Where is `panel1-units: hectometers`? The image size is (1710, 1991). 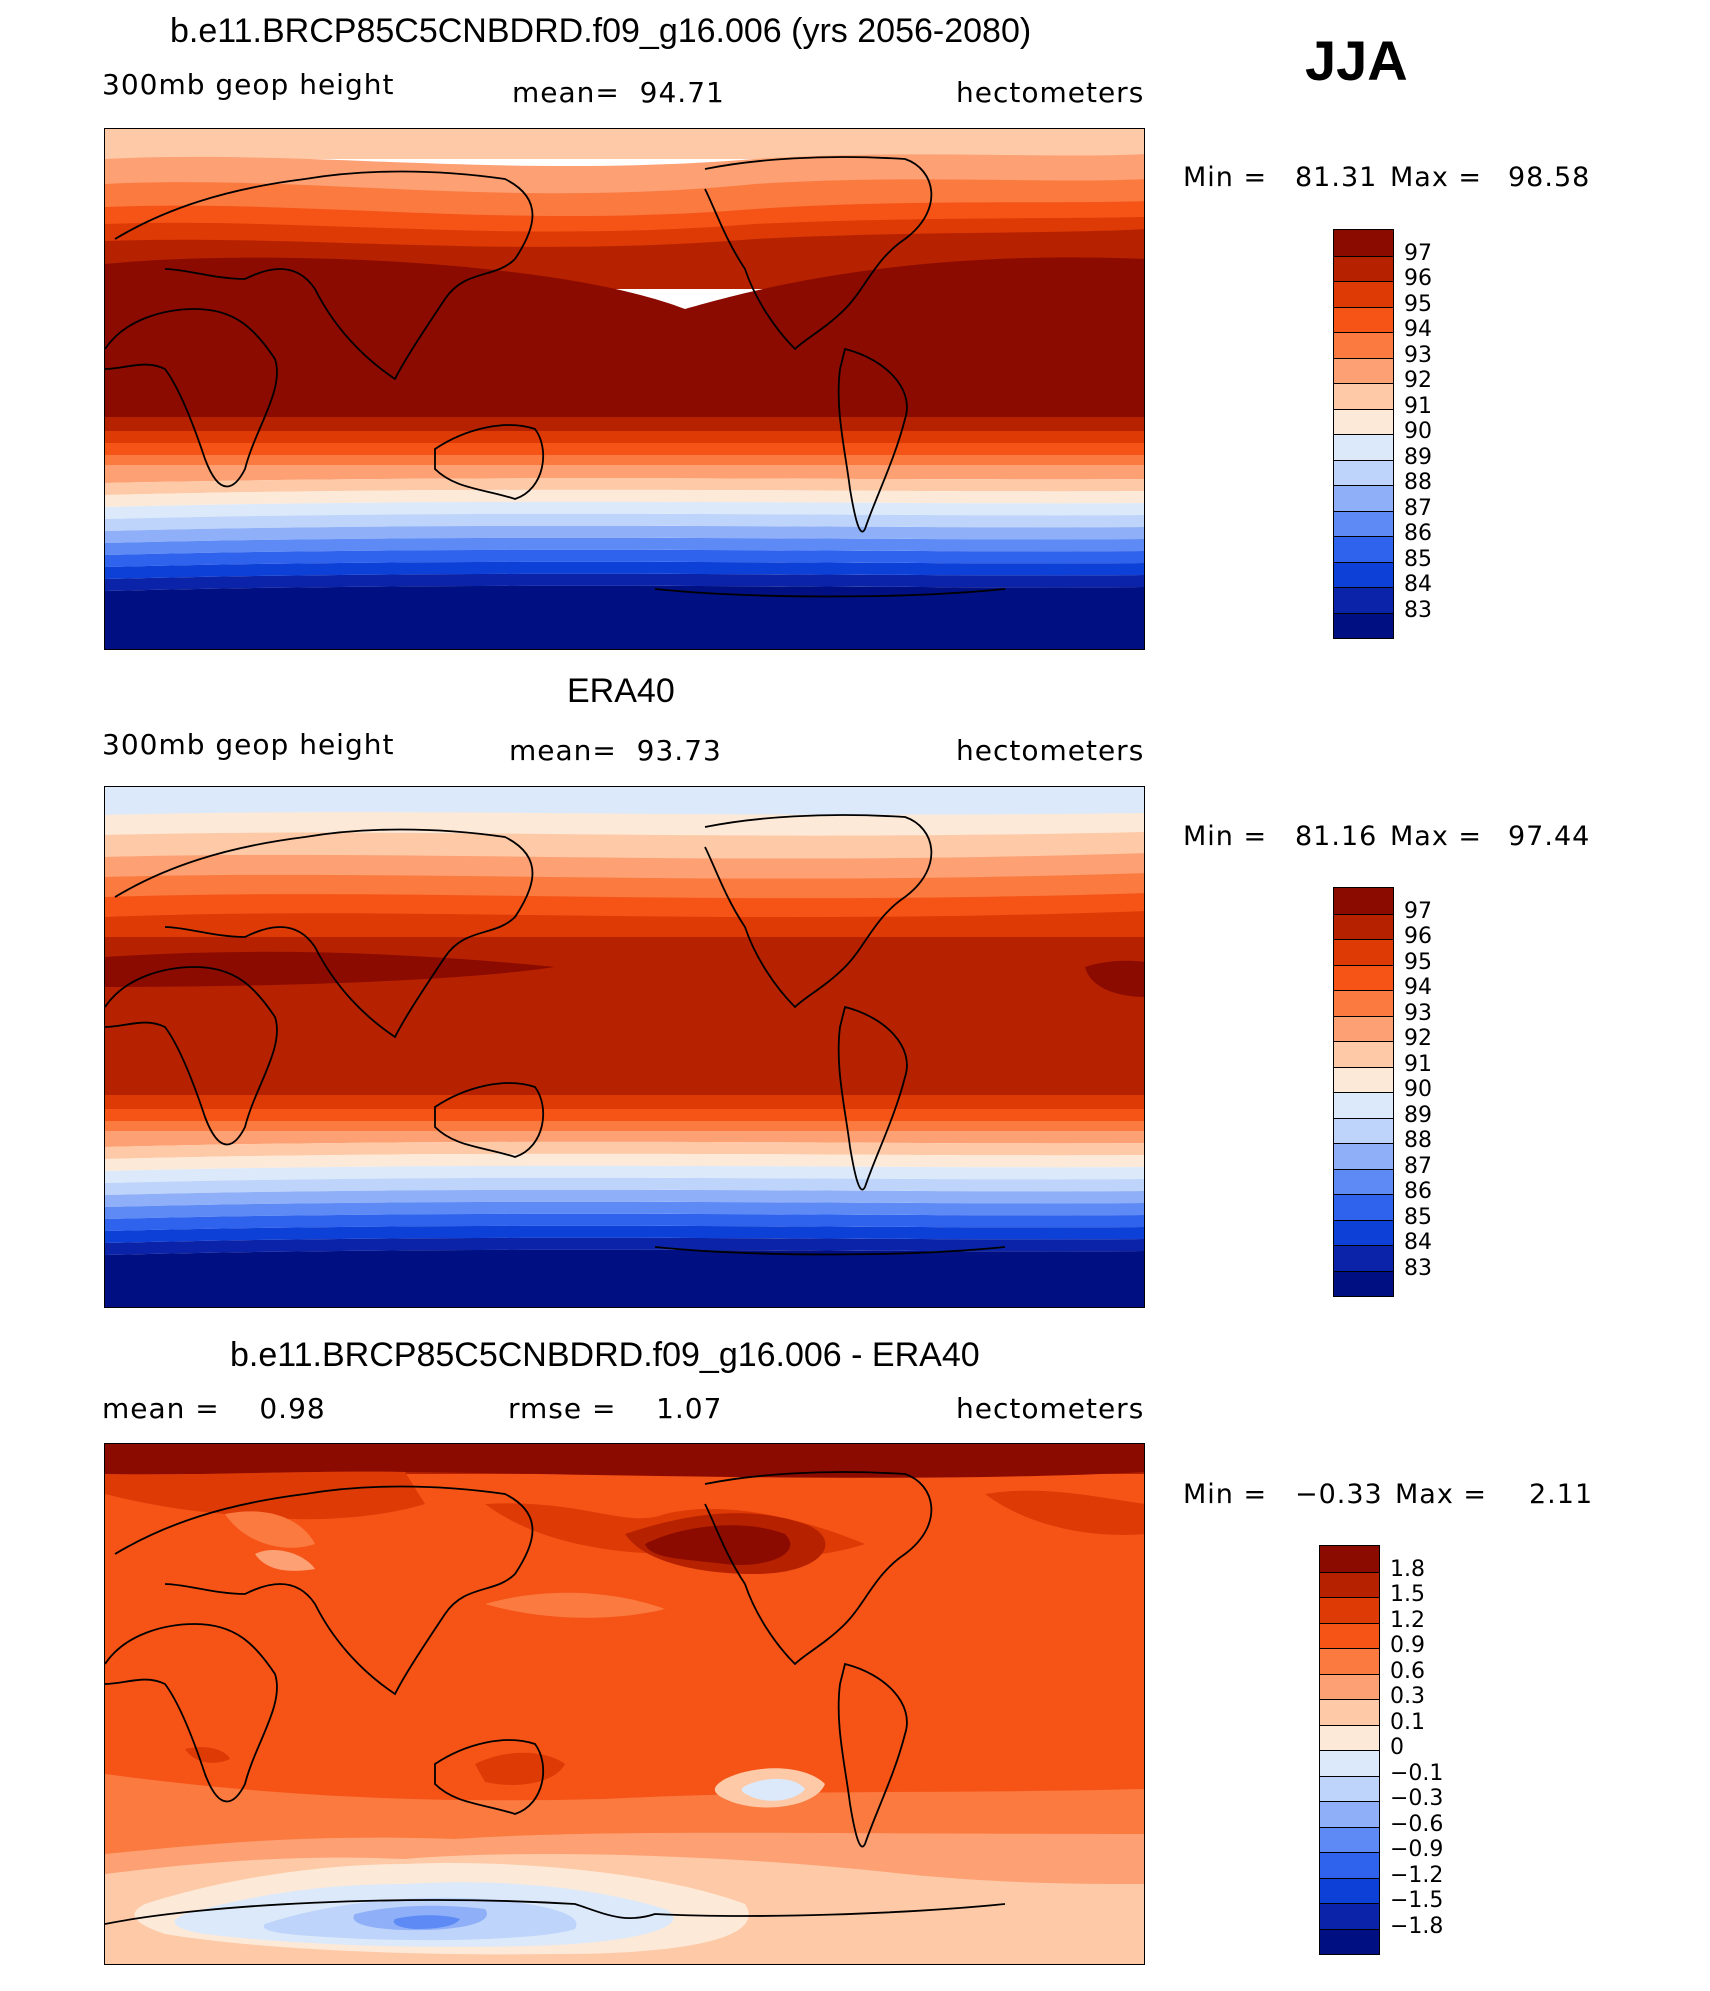 panel1-units: hectometers is located at coordinates (1050, 92).